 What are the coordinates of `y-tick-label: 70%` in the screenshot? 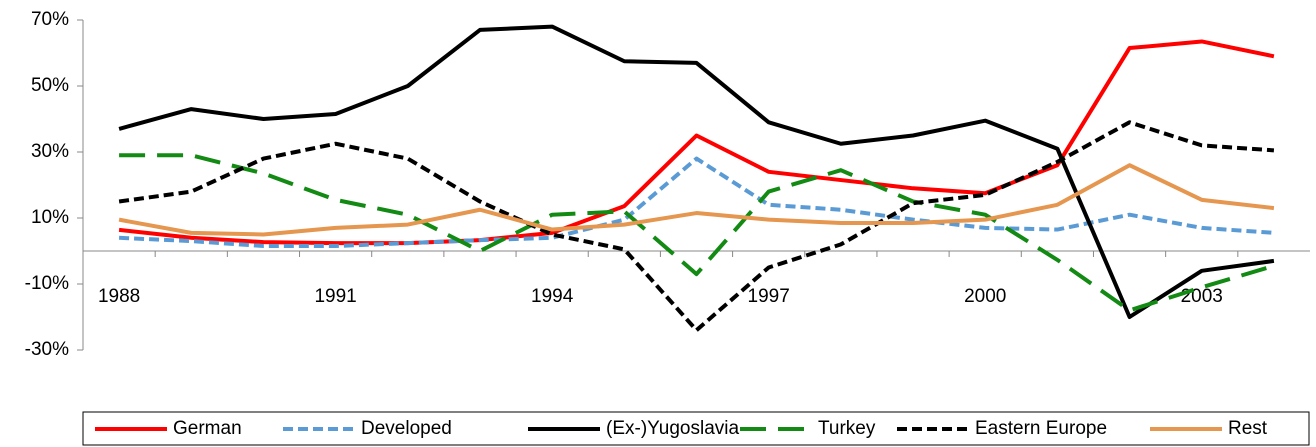 It's located at (50, 19).